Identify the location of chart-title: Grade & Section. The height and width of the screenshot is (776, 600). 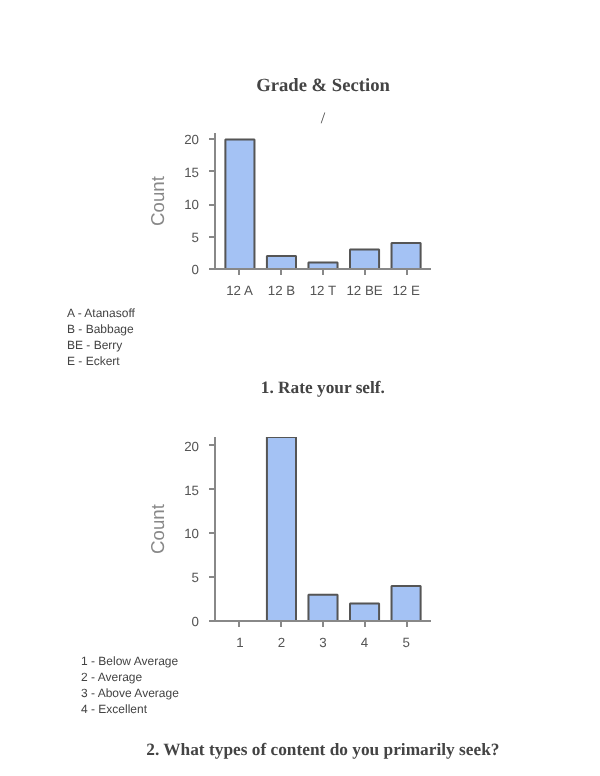
(324, 87).